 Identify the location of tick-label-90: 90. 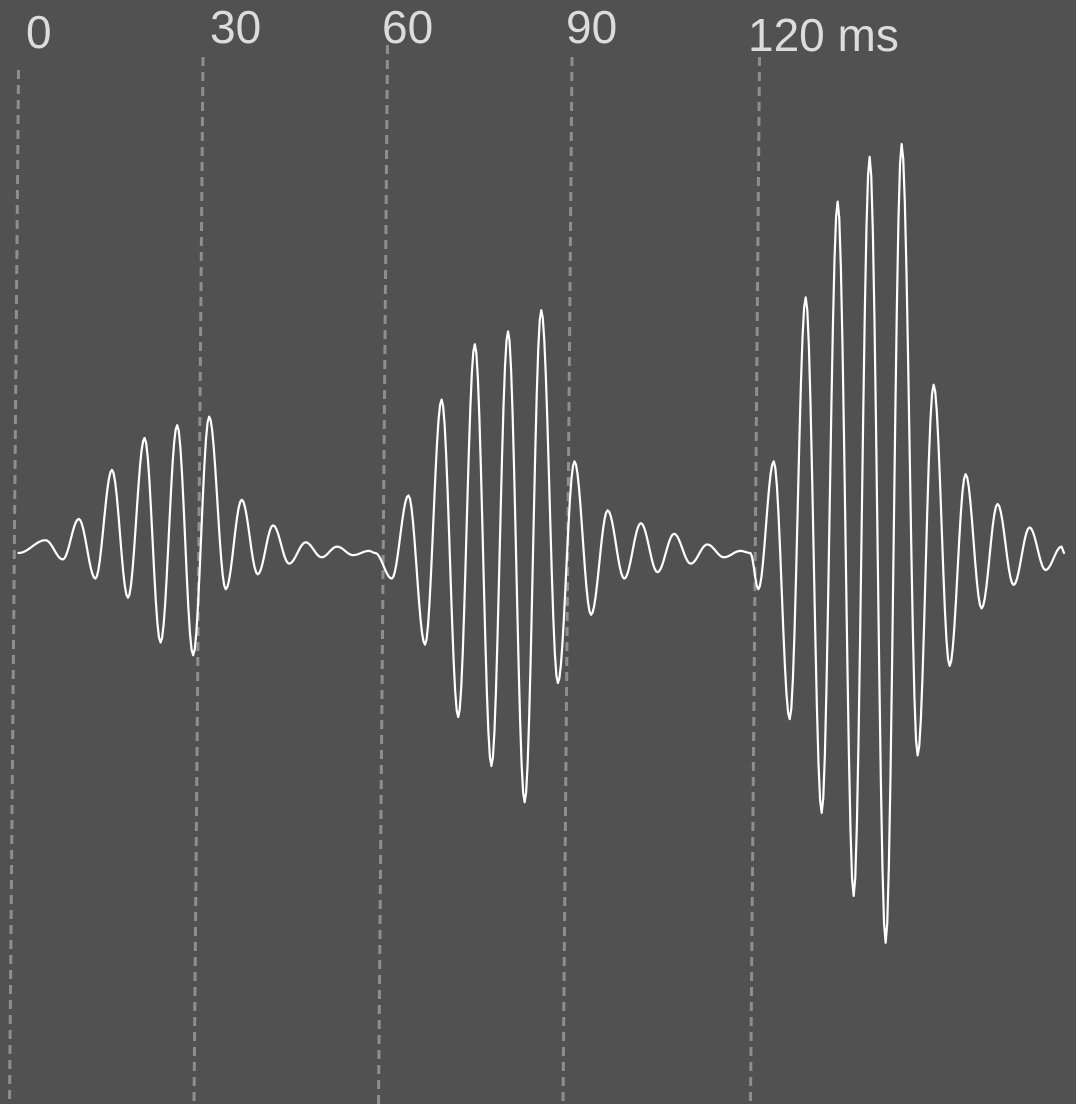
(591, 27).